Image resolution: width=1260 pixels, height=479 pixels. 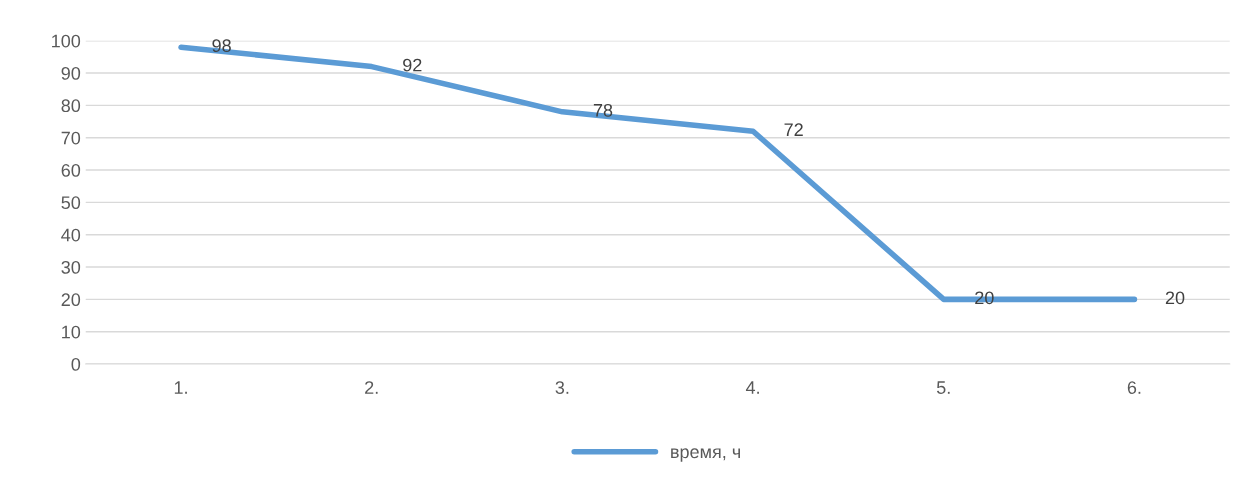 What do you see at coordinates (71, 170) in the screenshot?
I see `y-tick-label: 60` at bounding box center [71, 170].